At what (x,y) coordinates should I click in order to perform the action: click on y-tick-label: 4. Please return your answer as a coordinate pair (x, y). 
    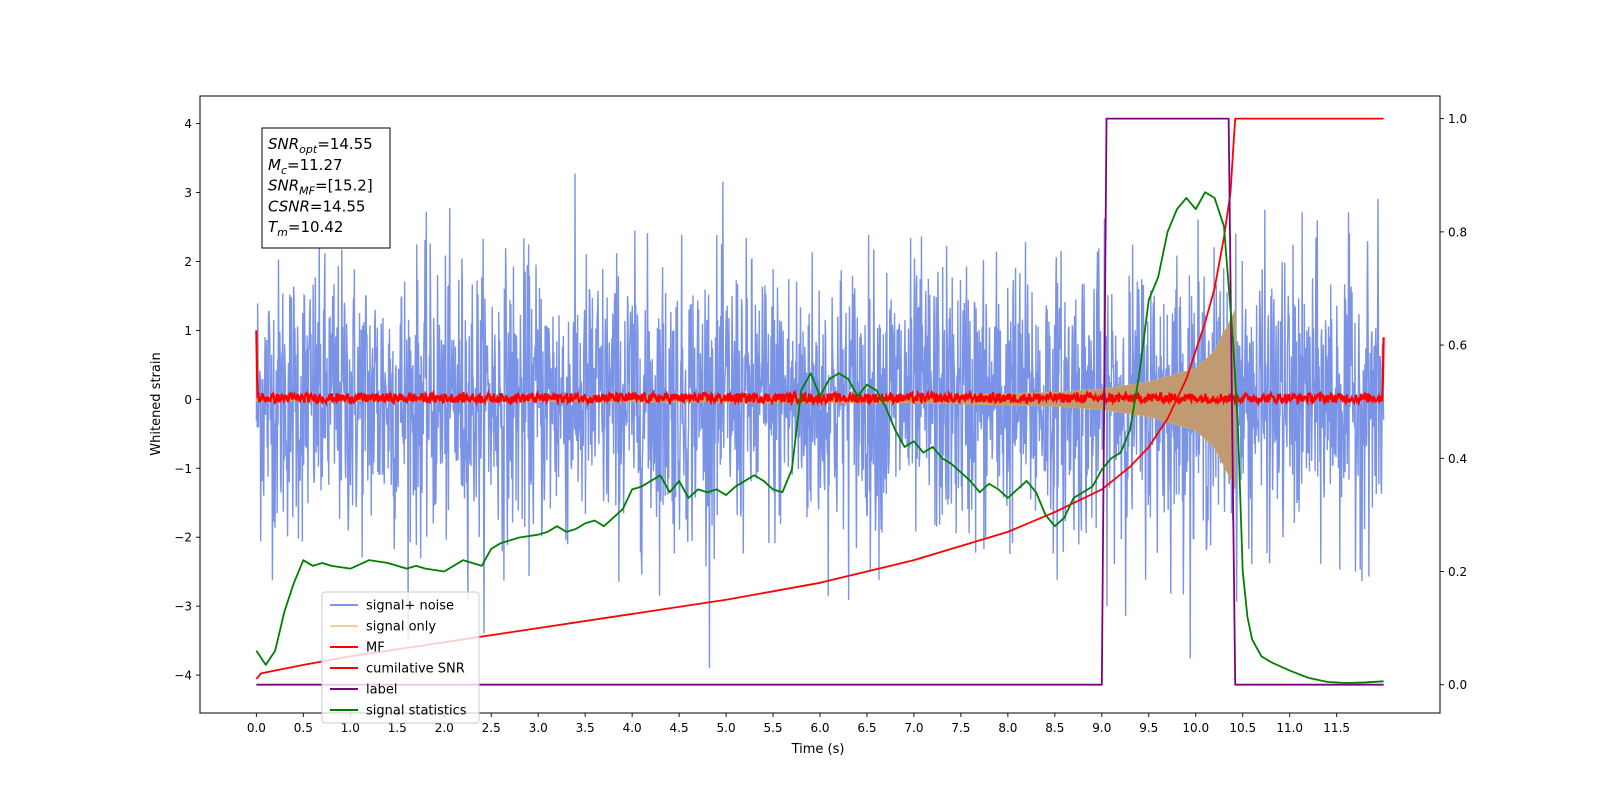
    Looking at the image, I should click on (188, 124).